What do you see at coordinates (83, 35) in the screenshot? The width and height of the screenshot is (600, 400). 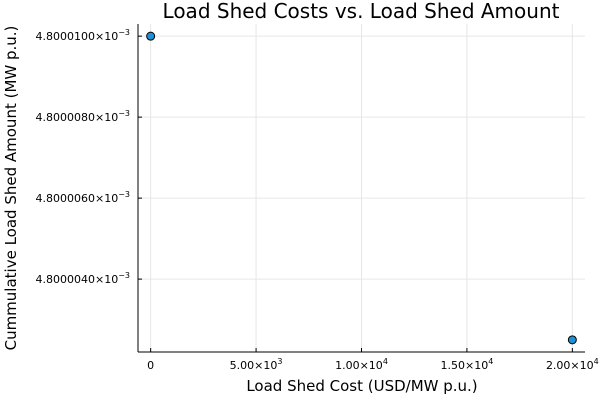 I see `y-tick-label: 4.8000100×10⁻³` at bounding box center [83, 35].